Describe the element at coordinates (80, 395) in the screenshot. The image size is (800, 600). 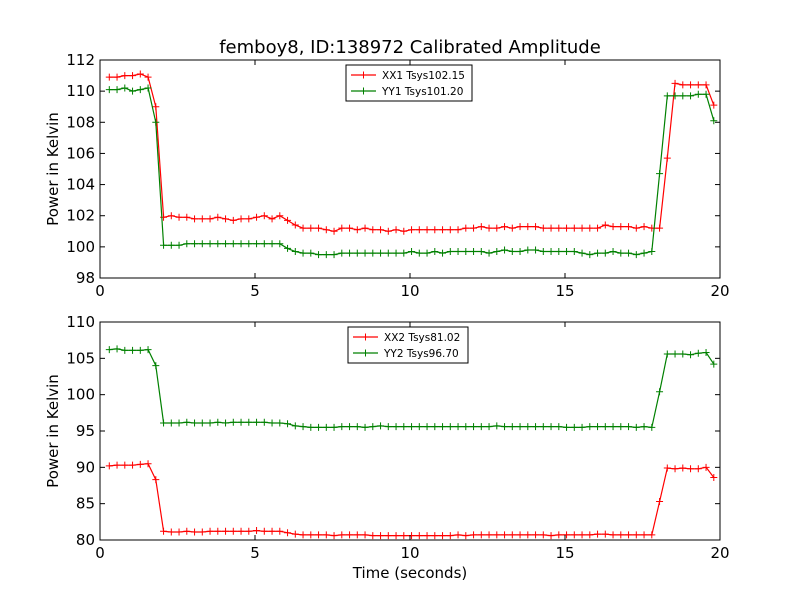
I see `bottom-y-tick-label: 100` at that location.